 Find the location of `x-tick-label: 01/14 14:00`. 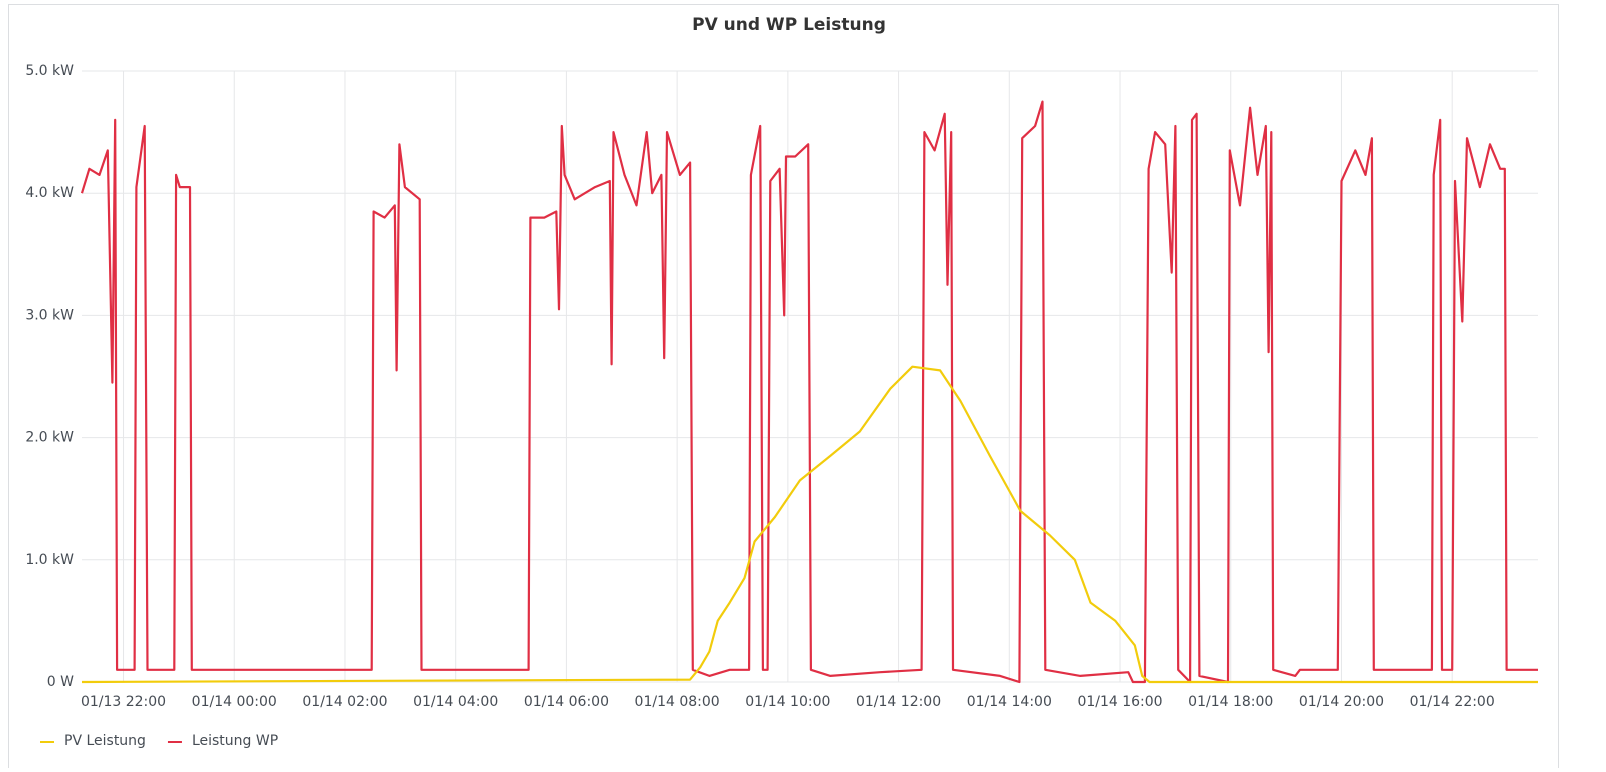

x-tick-label: 01/14 14:00 is located at coordinates (1009, 702).